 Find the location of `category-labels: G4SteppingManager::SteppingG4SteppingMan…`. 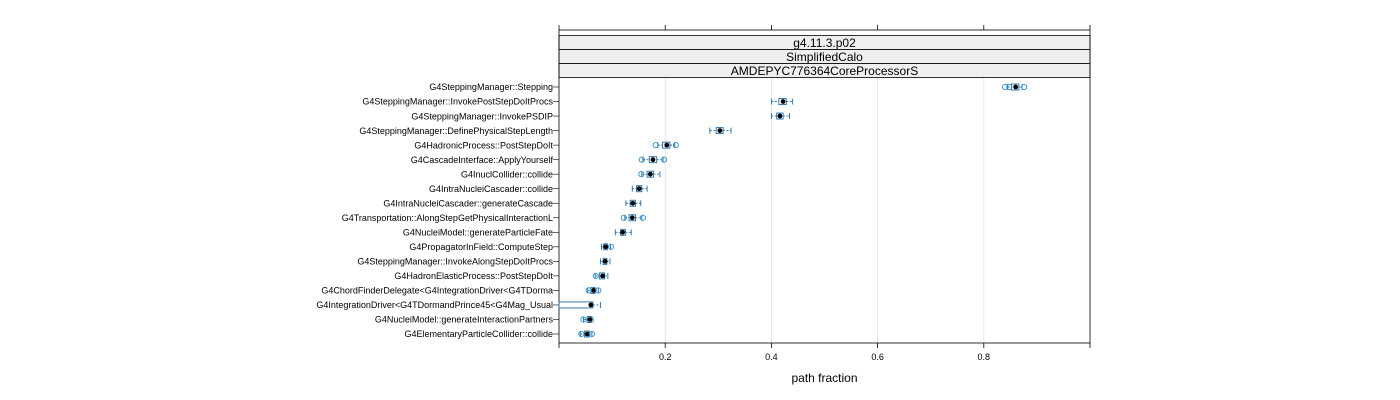

category-labels: G4SteppingManager::SteppingG4SteppingMan… is located at coordinates (437, 210).